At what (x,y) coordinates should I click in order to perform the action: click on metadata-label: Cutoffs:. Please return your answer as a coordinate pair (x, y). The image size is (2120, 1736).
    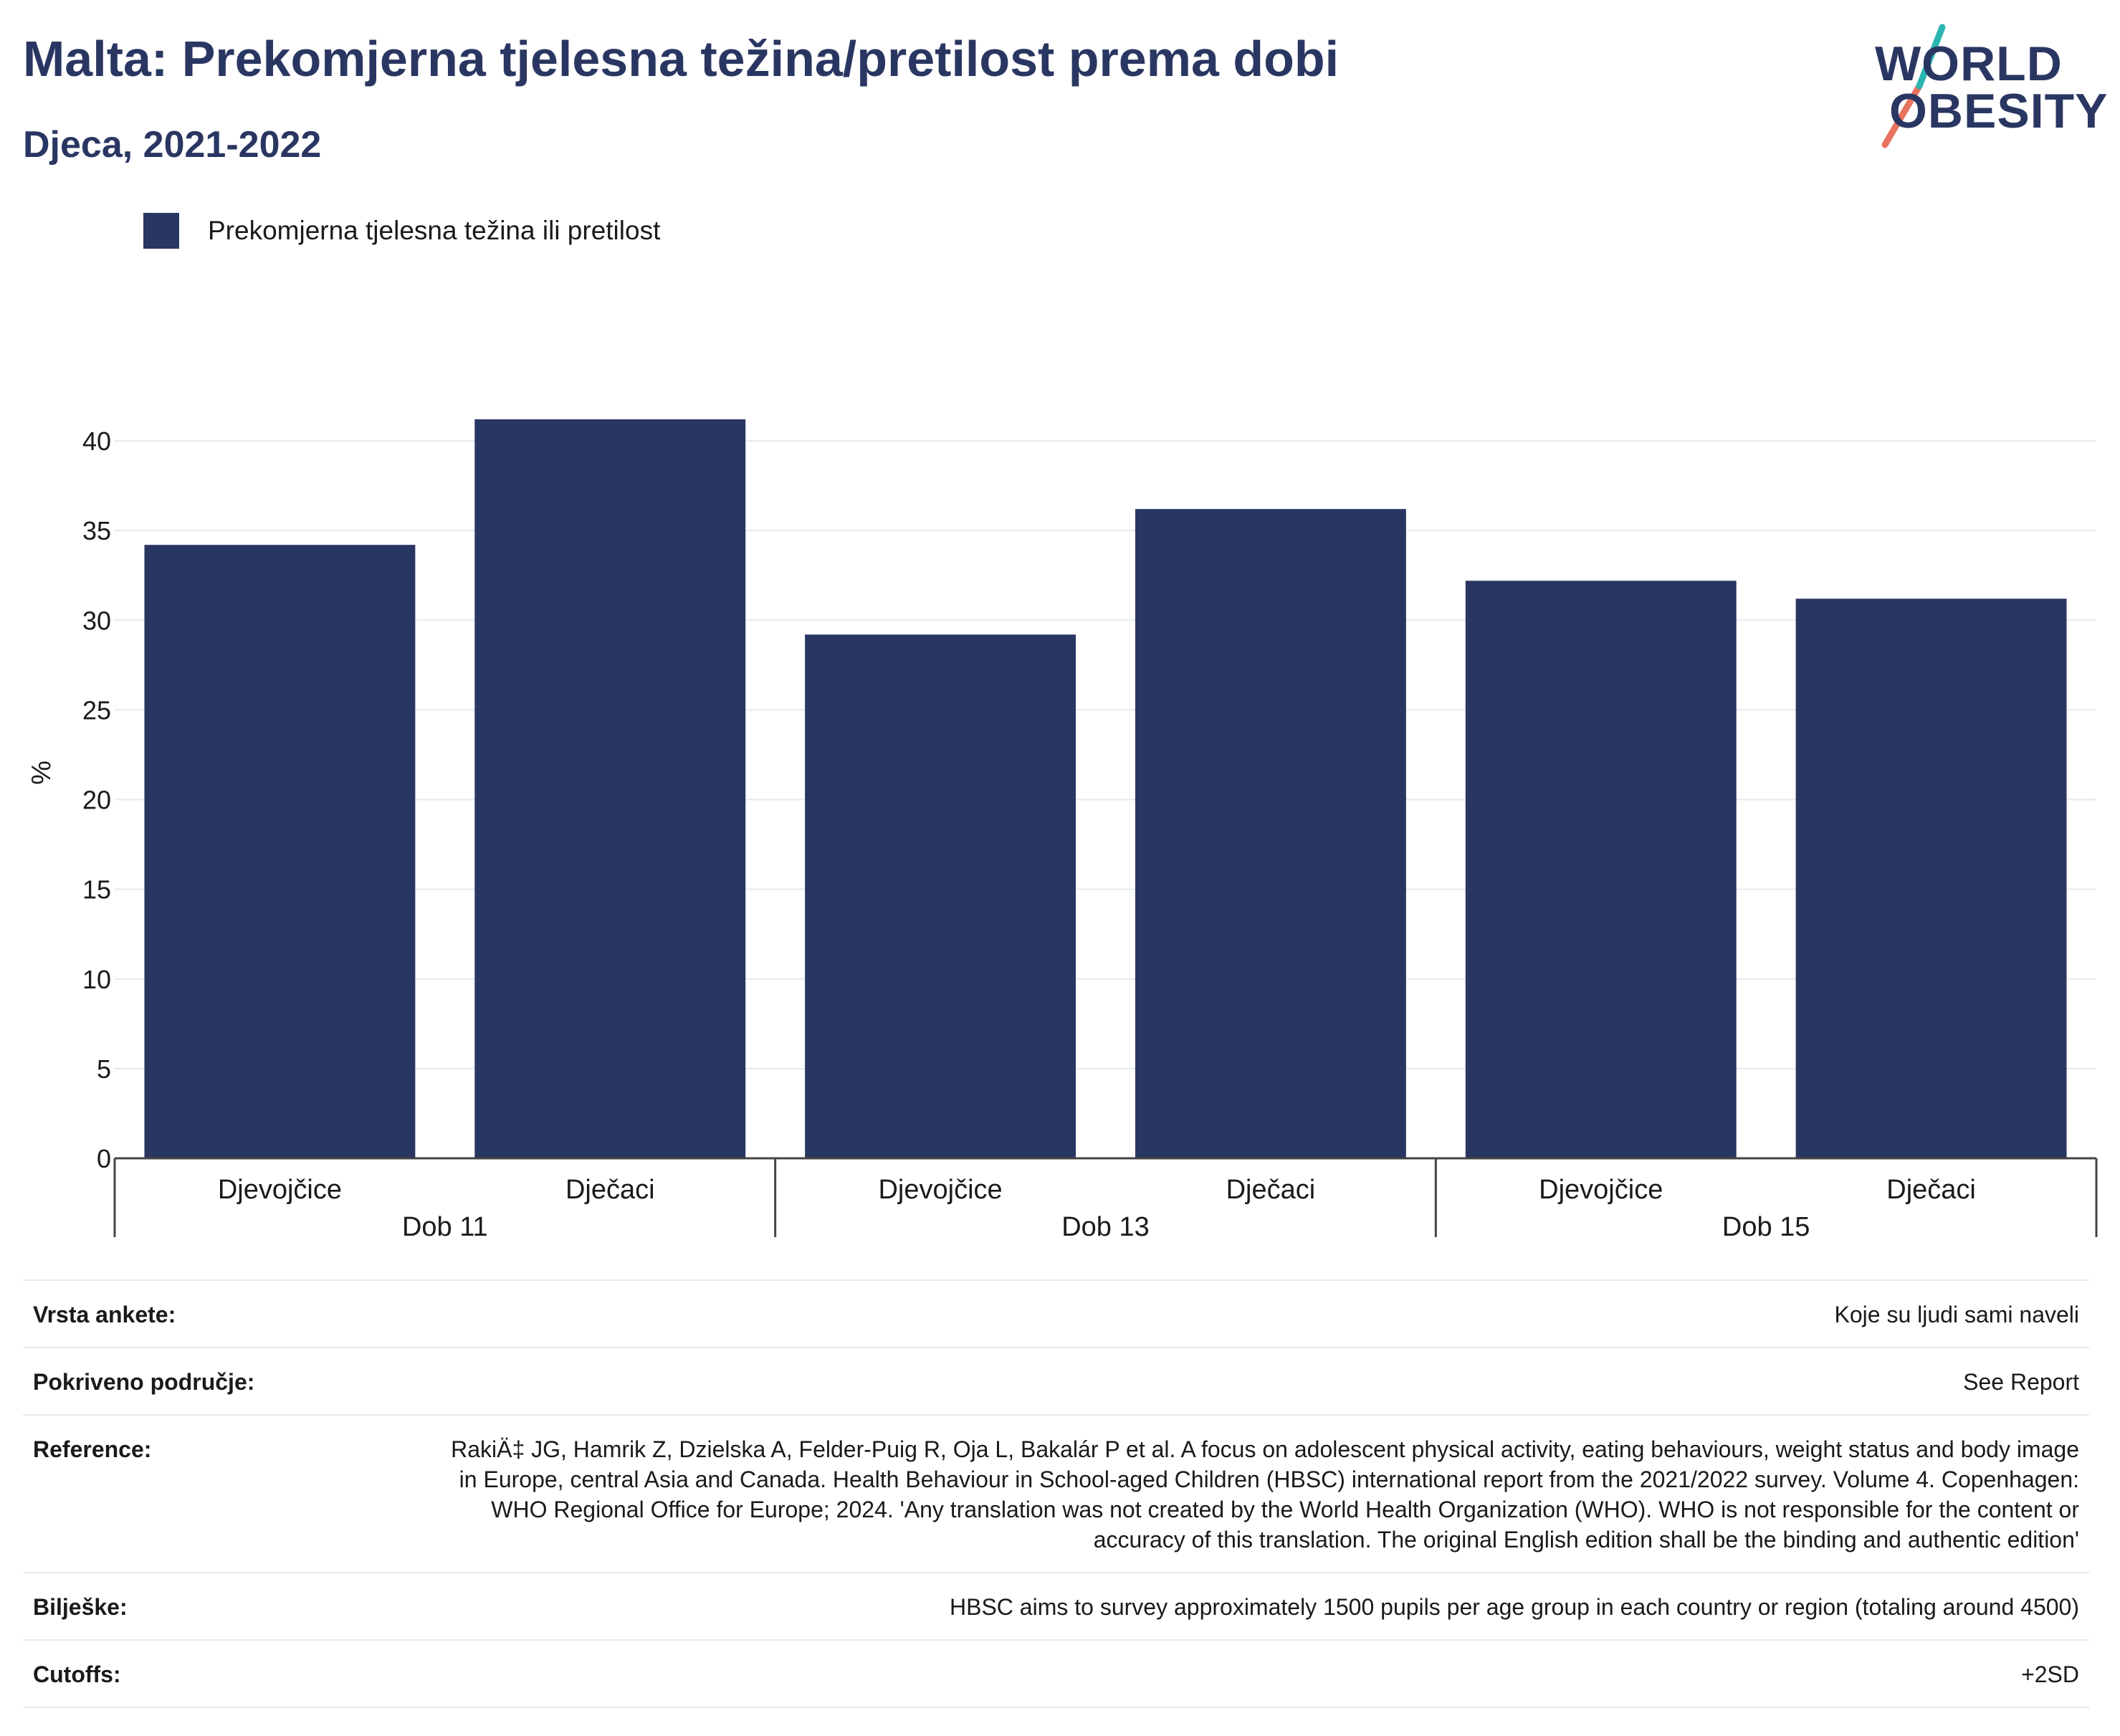
    Looking at the image, I should click on (77, 1674).